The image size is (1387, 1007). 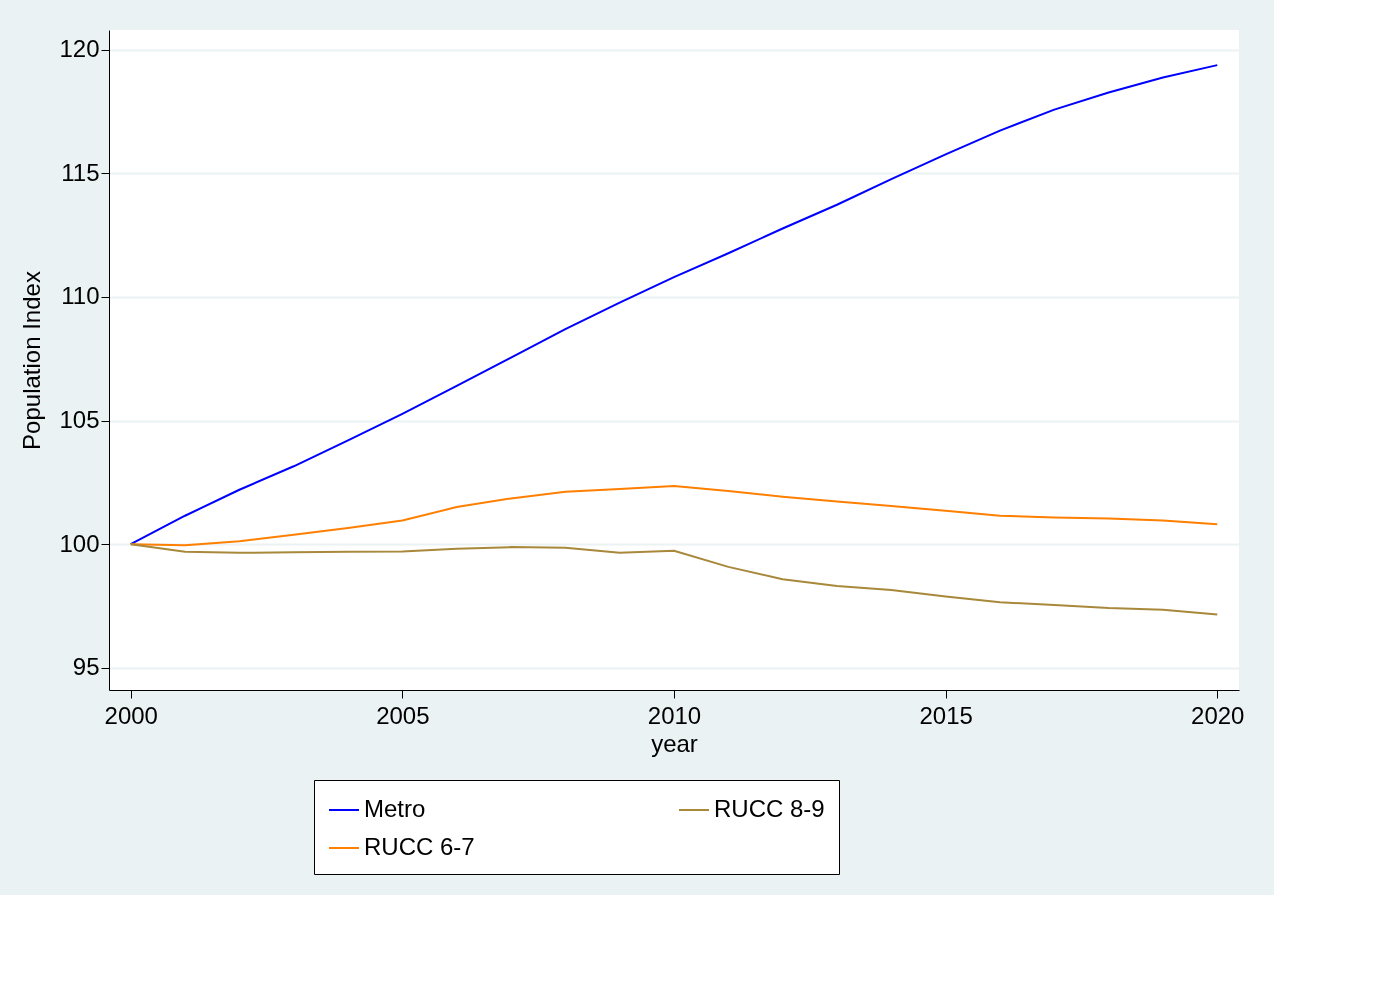 I want to click on y-axis-title: Population Index, so click(x=32, y=360).